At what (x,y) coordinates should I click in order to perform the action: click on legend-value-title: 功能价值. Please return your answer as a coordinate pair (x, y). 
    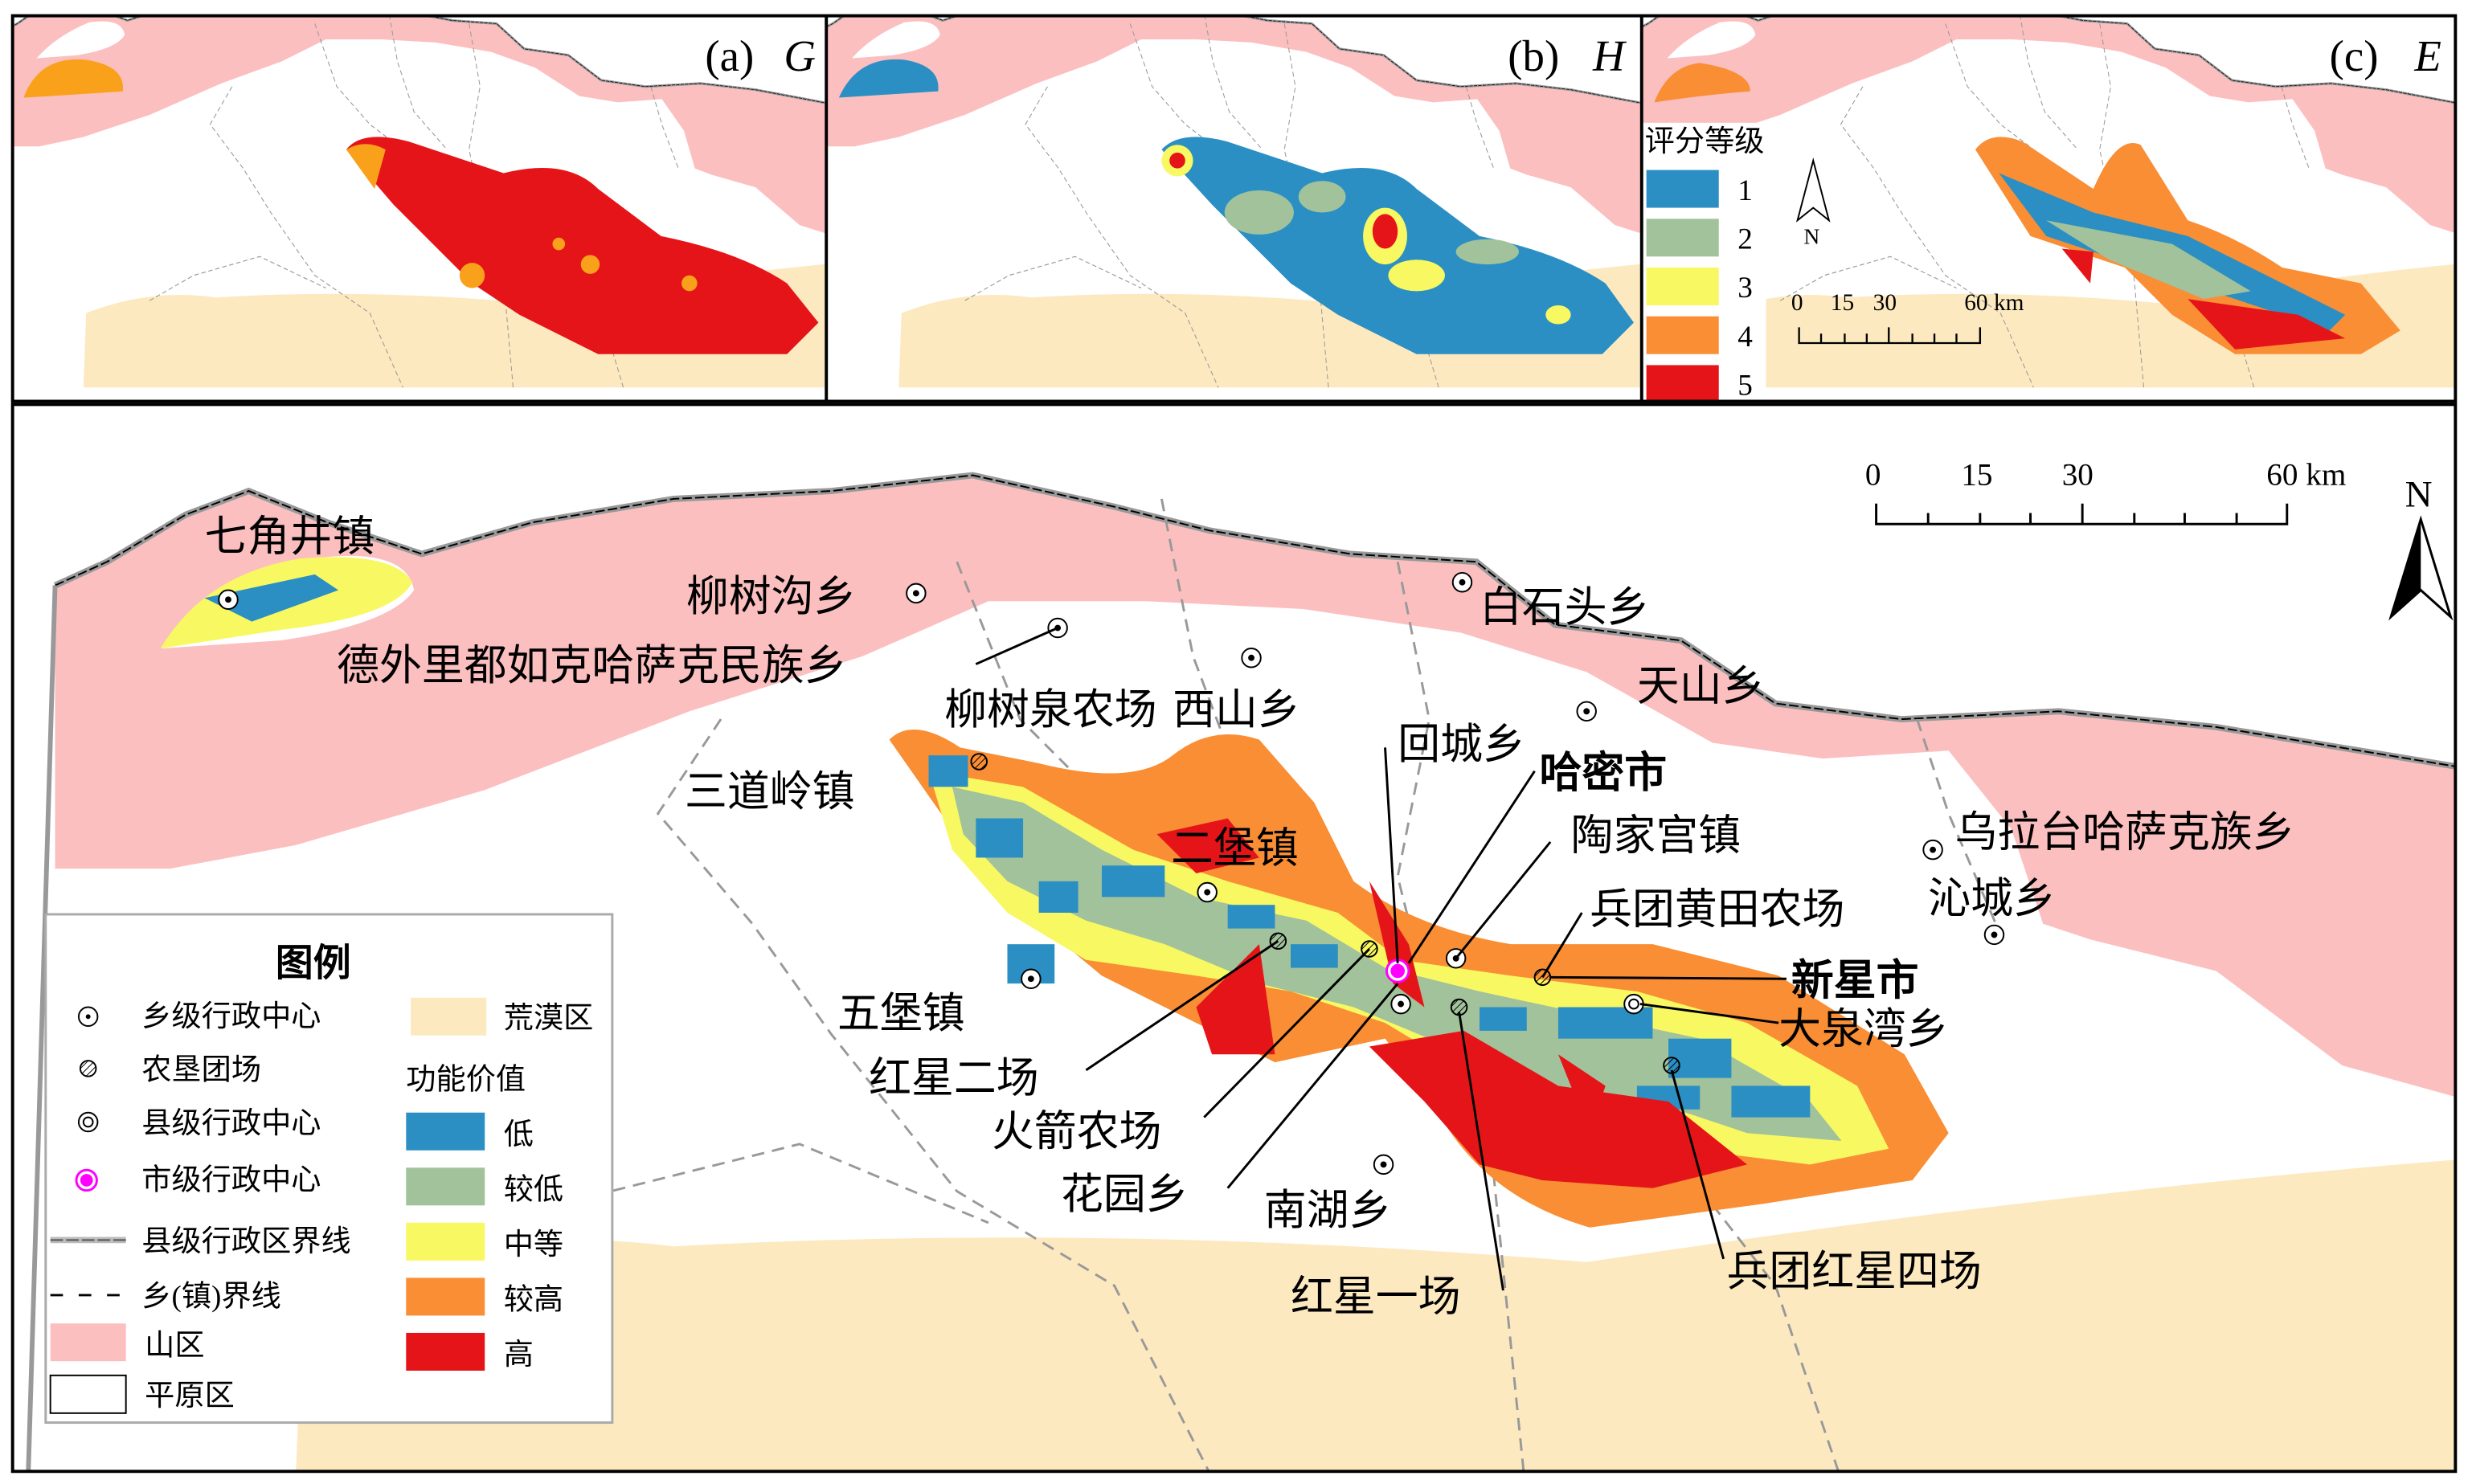
    Looking at the image, I should click on (466, 1079).